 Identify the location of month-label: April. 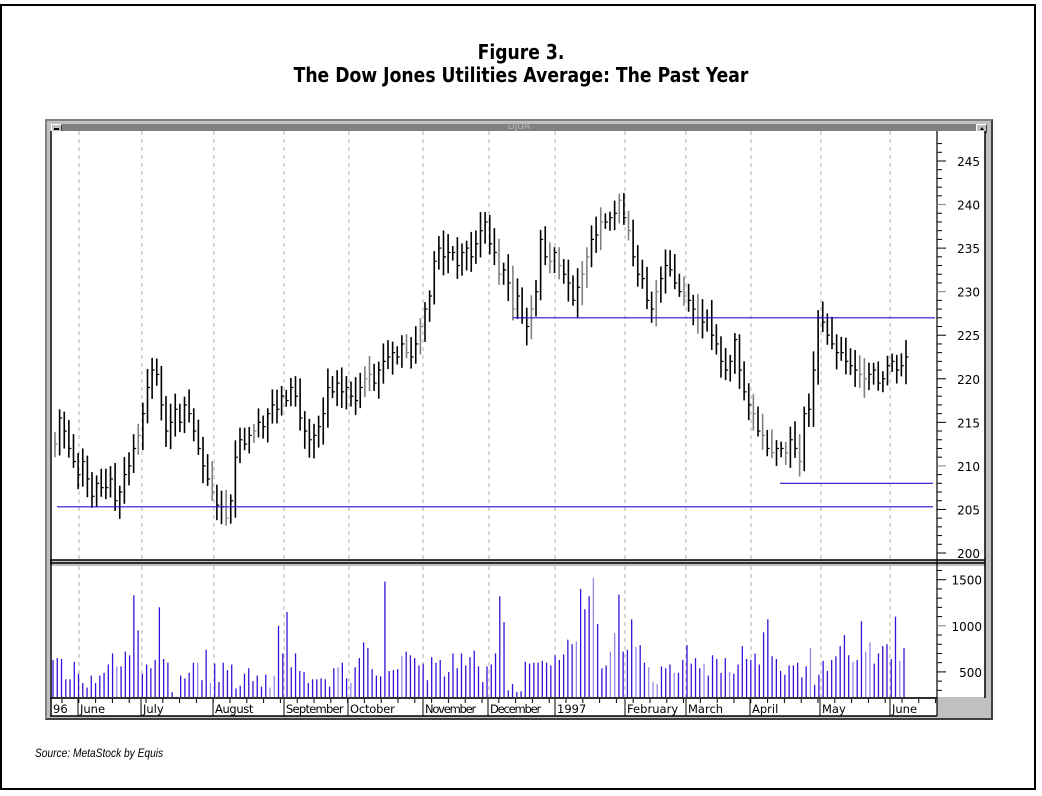
(765, 709).